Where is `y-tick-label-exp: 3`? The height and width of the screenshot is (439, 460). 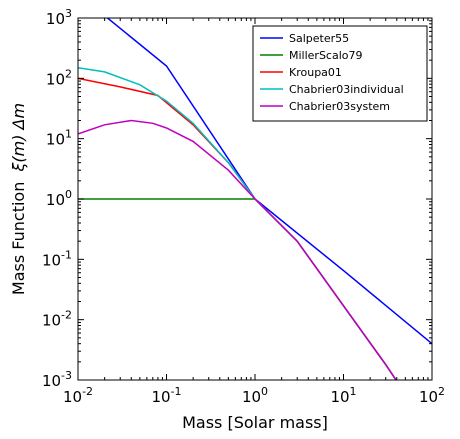 y-tick-label-exp: 3 is located at coordinates (68, 13).